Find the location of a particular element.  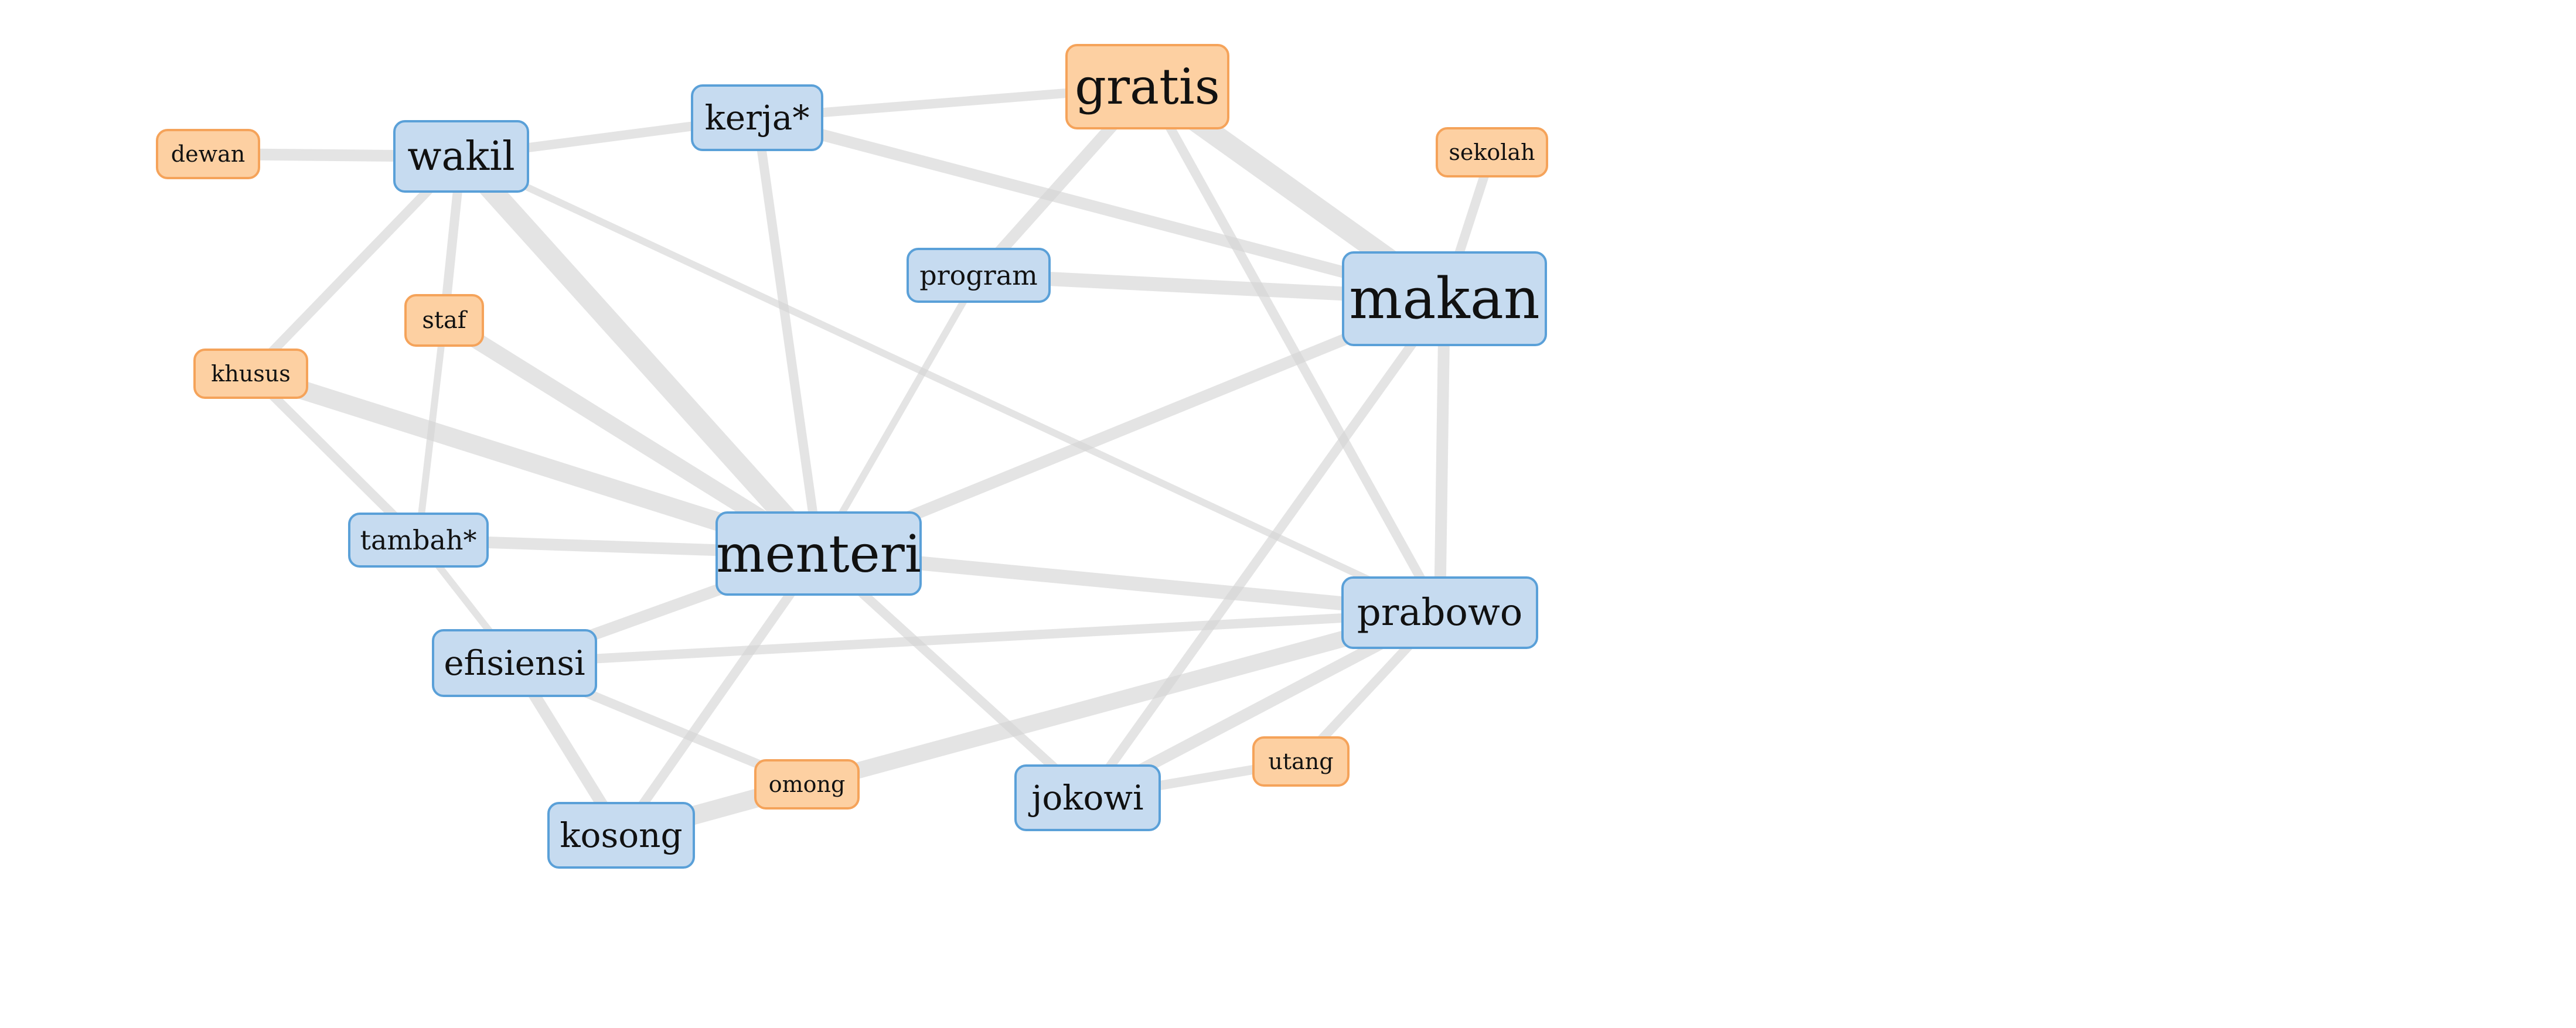

node-kerja: kerja* is located at coordinates (757, 117).